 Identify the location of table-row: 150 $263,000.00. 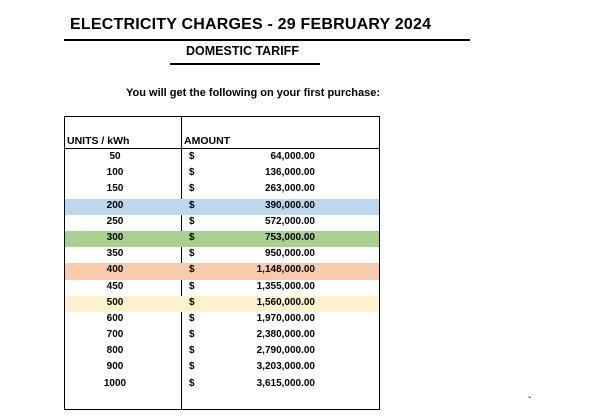
(222, 190).